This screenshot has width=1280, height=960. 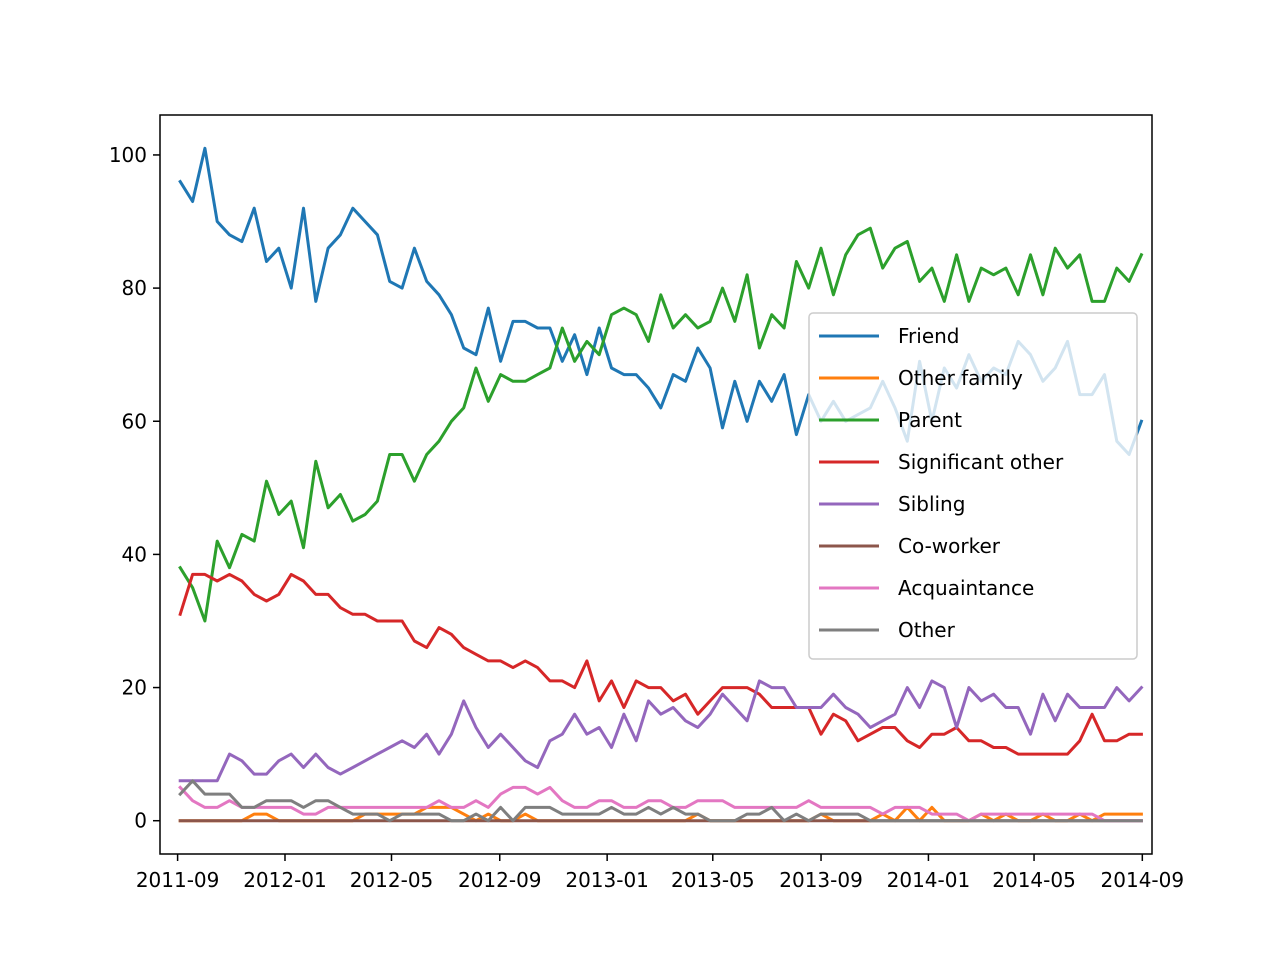 What do you see at coordinates (500, 880) in the screenshot?
I see `x-tick-label: 2012-09` at bounding box center [500, 880].